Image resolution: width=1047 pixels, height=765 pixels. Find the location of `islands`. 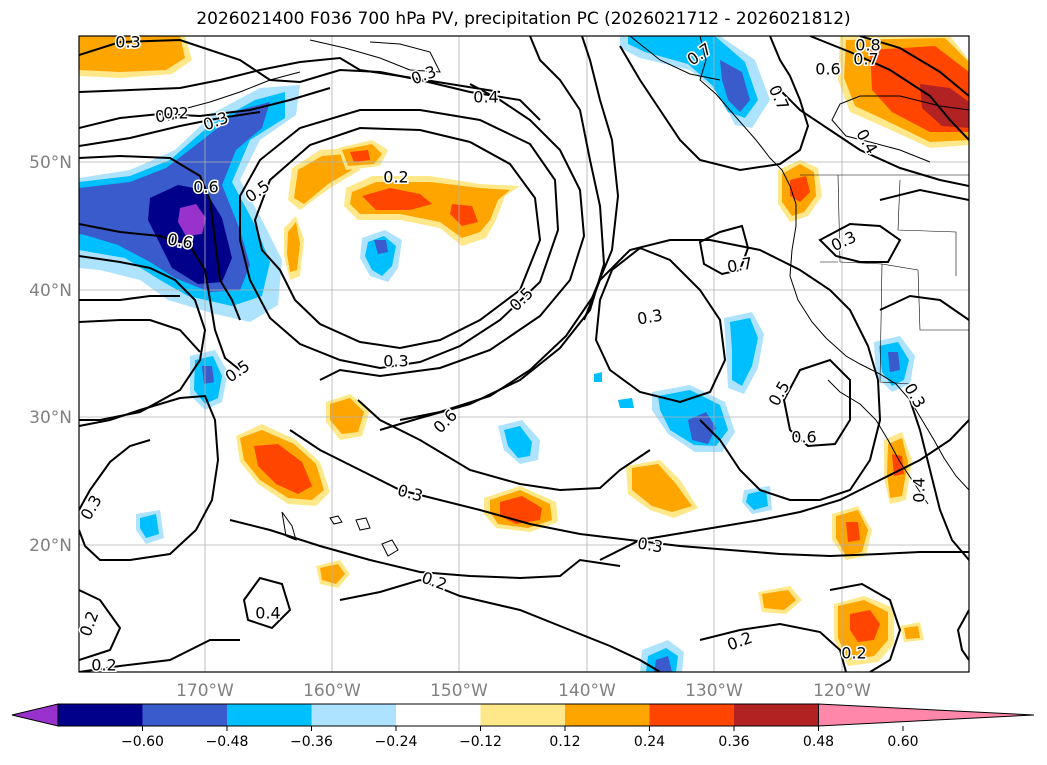

islands is located at coordinates (340, 534).